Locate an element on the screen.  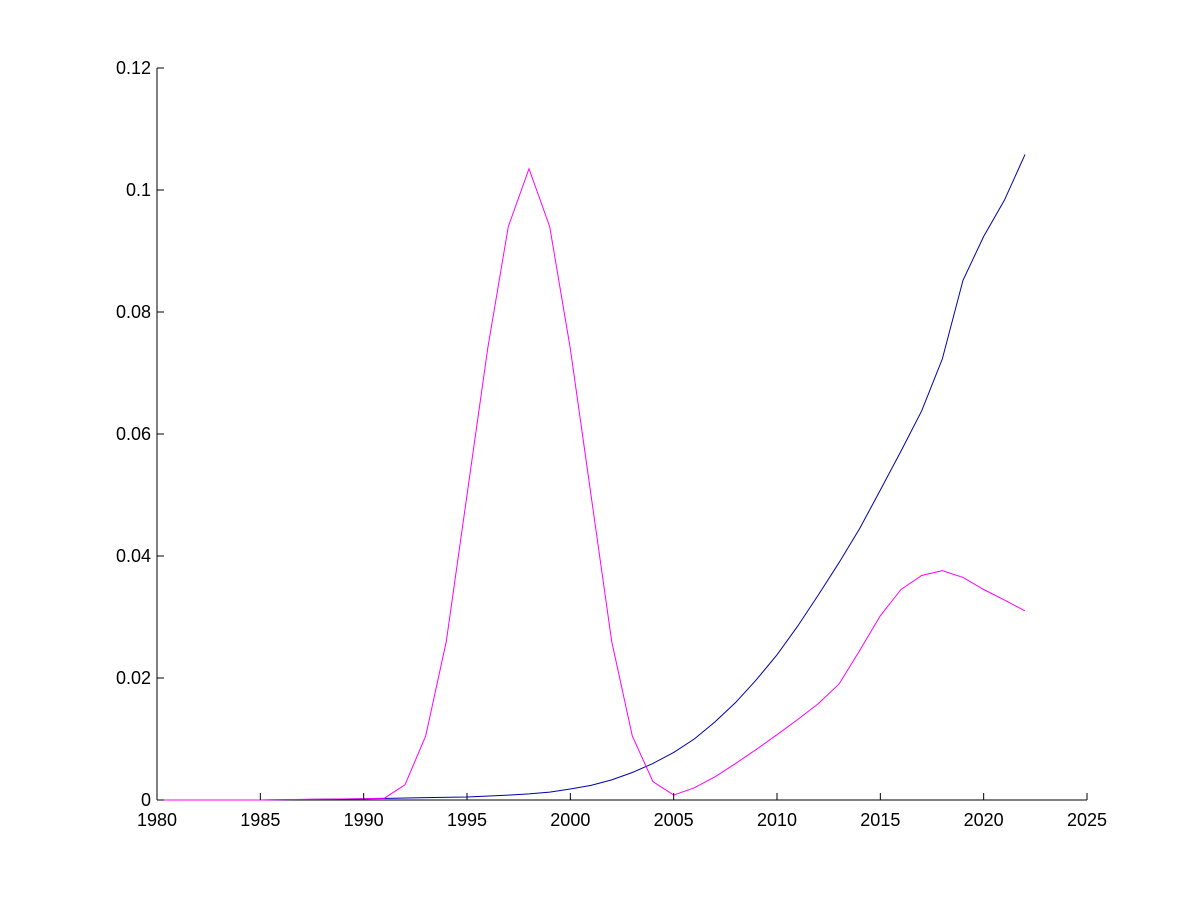
x-tick-label: 1990 is located at coordinates (364, 820).